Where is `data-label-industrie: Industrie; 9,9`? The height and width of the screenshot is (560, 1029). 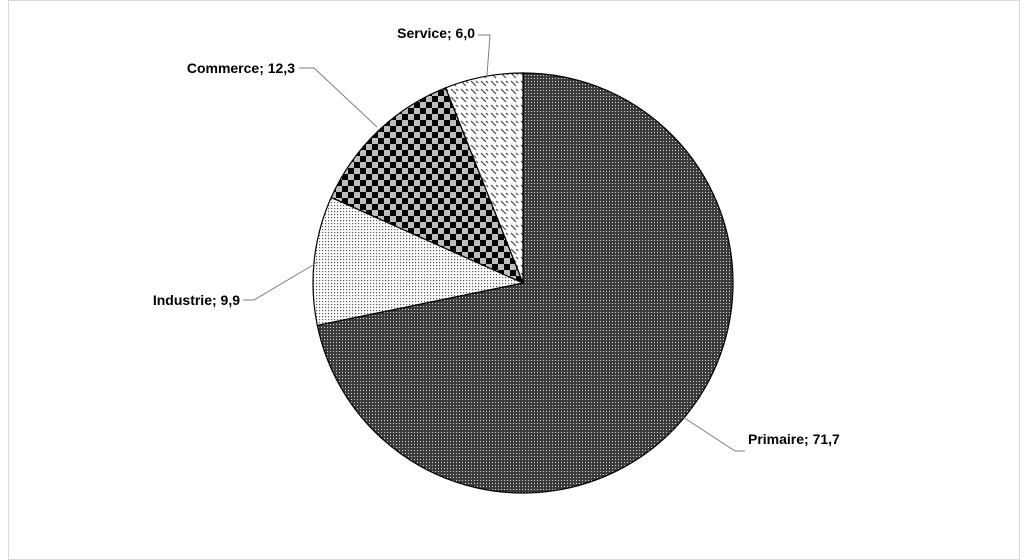 data-label-industrie: Industrie; 9,9 is located at coordinates (196, 300).